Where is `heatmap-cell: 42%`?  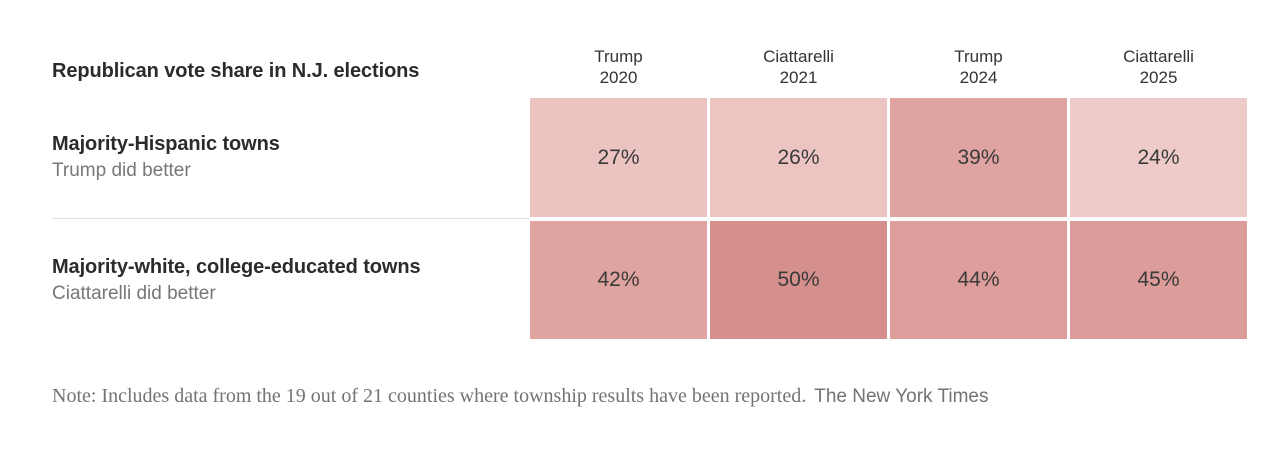 heatmap-cell: 42% is located at coordinates (618, 280).